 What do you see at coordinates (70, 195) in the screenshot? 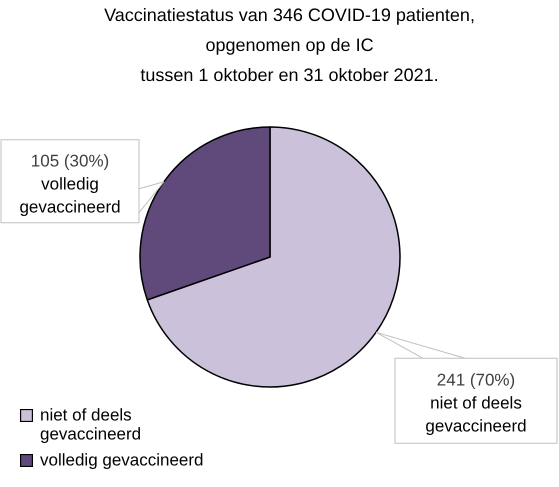
I see `slice-label: volledig gevaccineerd` at bounding box center [70, 195].